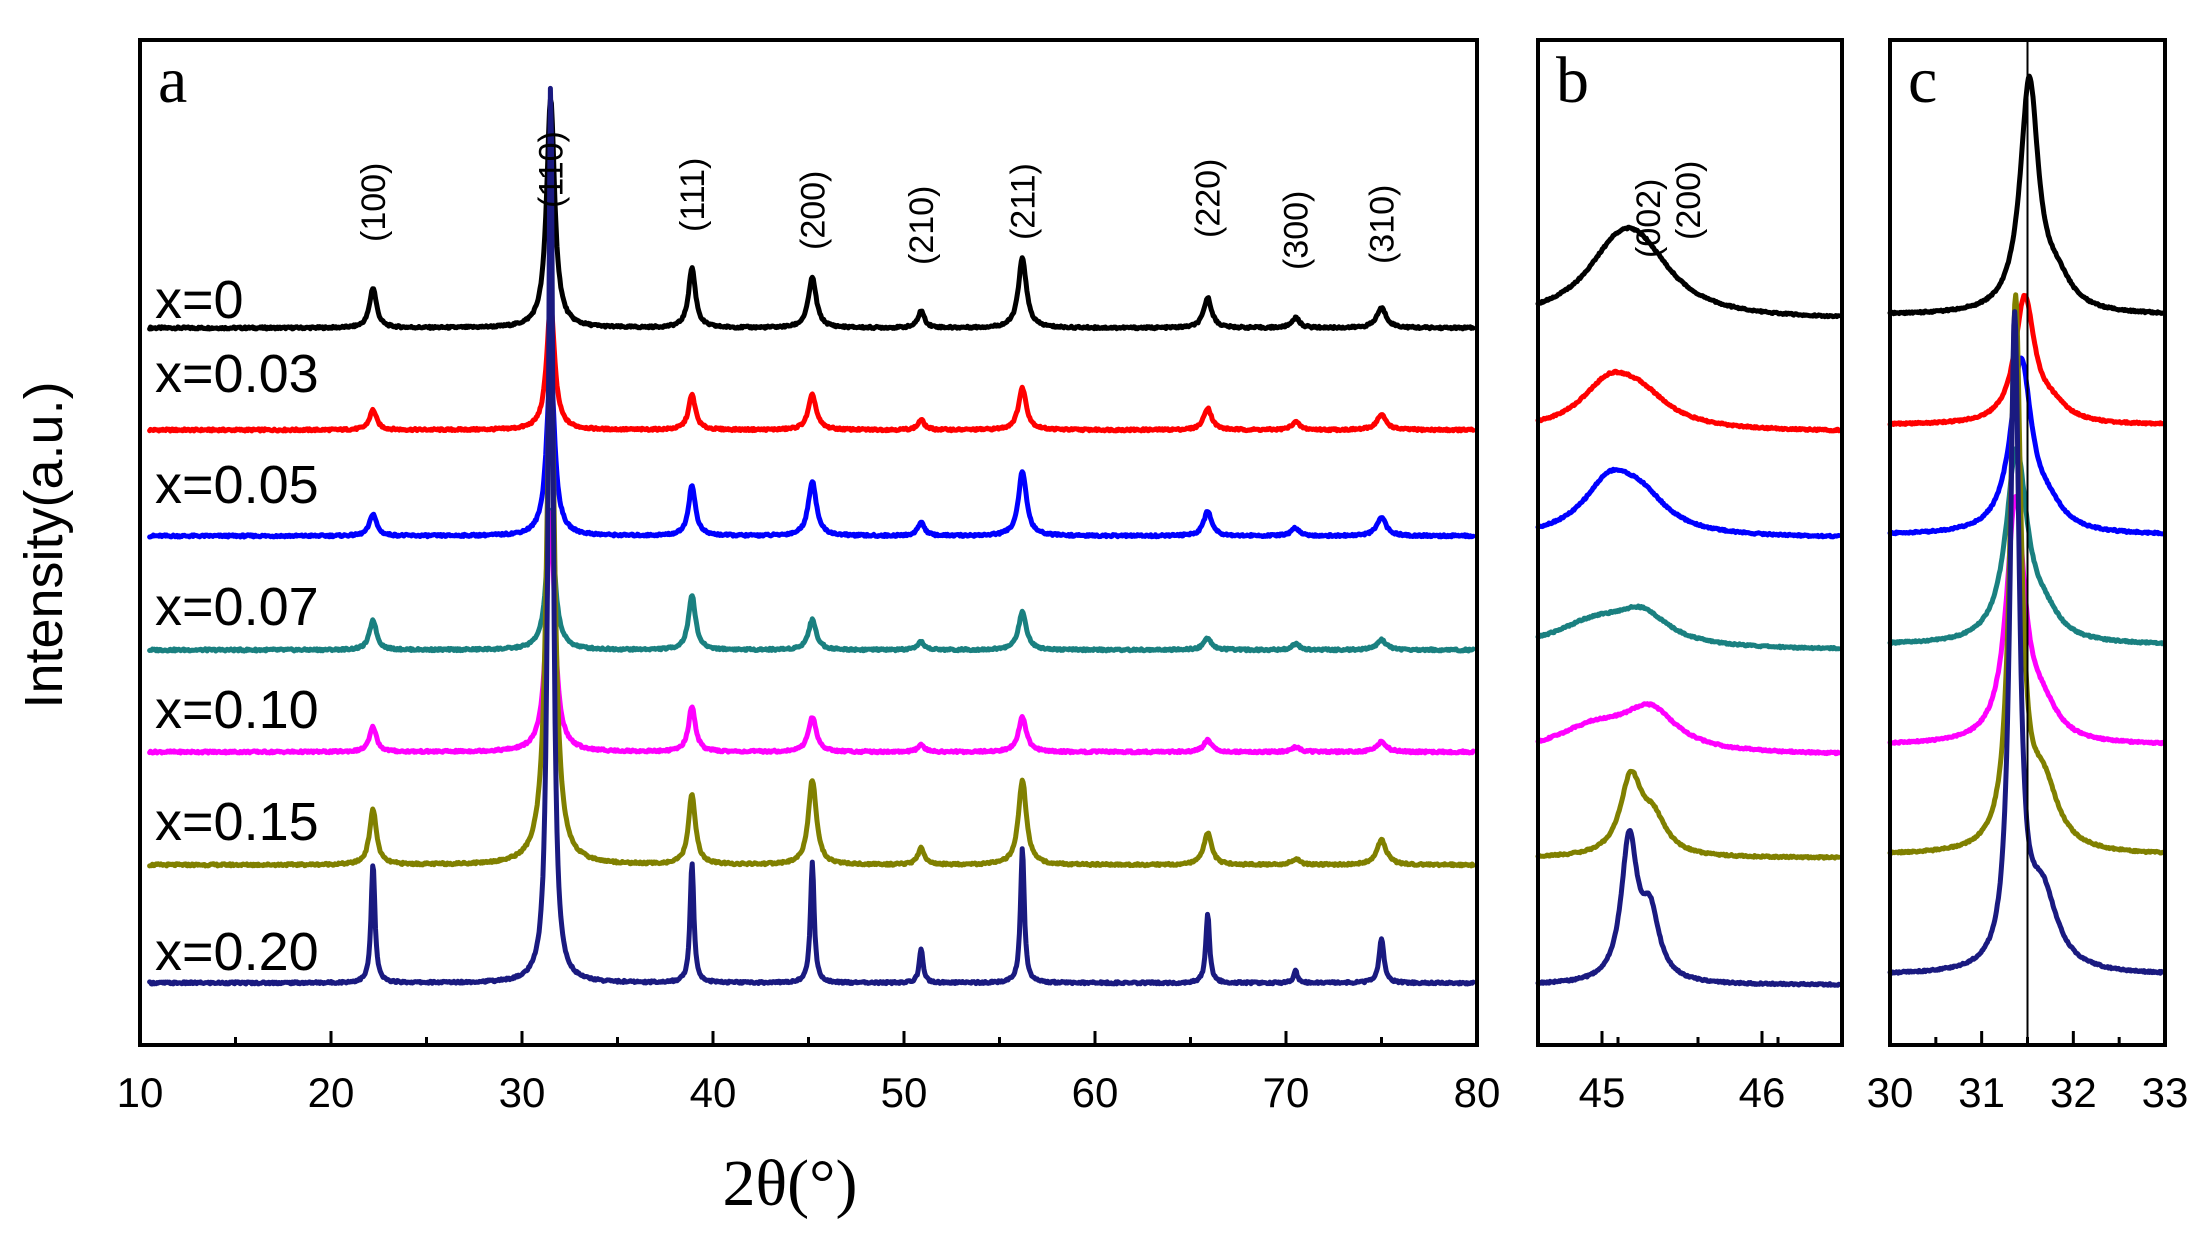  What do you see at coordinates (522, 1092) in the screenshot?
I see `panel-a-tick-label-30: 30` at bounding box center [522, 1092].